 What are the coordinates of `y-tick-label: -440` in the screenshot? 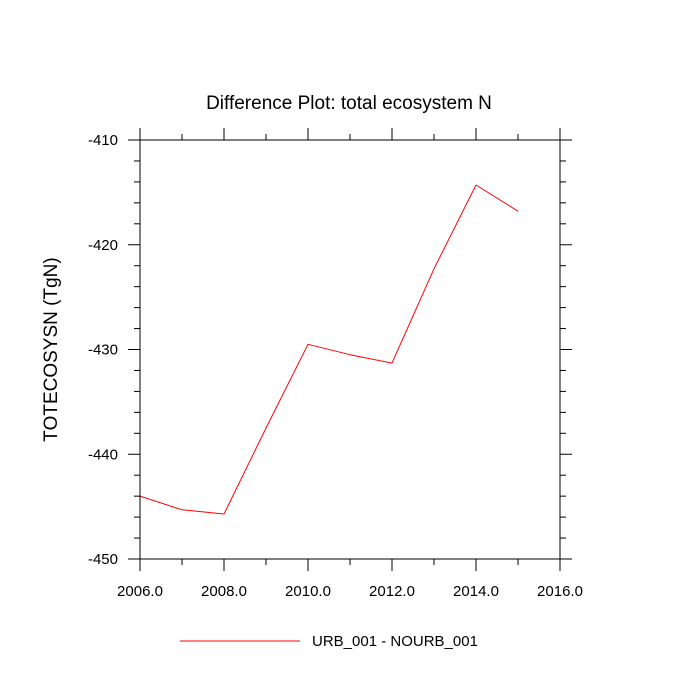 It's located at (103, 454).